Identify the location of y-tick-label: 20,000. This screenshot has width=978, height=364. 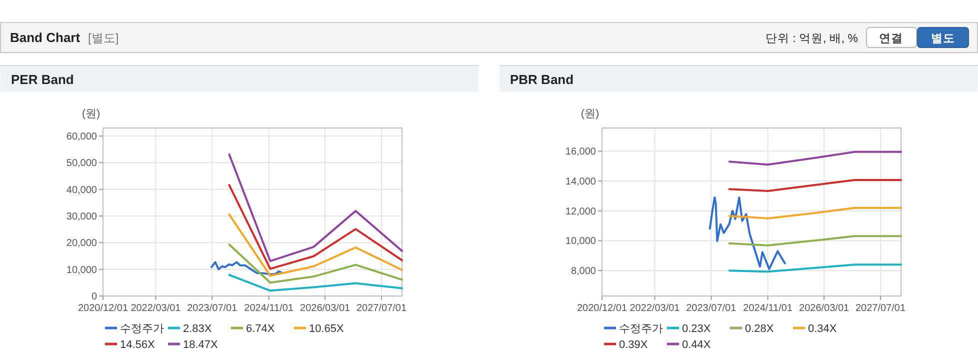
(82, 244).